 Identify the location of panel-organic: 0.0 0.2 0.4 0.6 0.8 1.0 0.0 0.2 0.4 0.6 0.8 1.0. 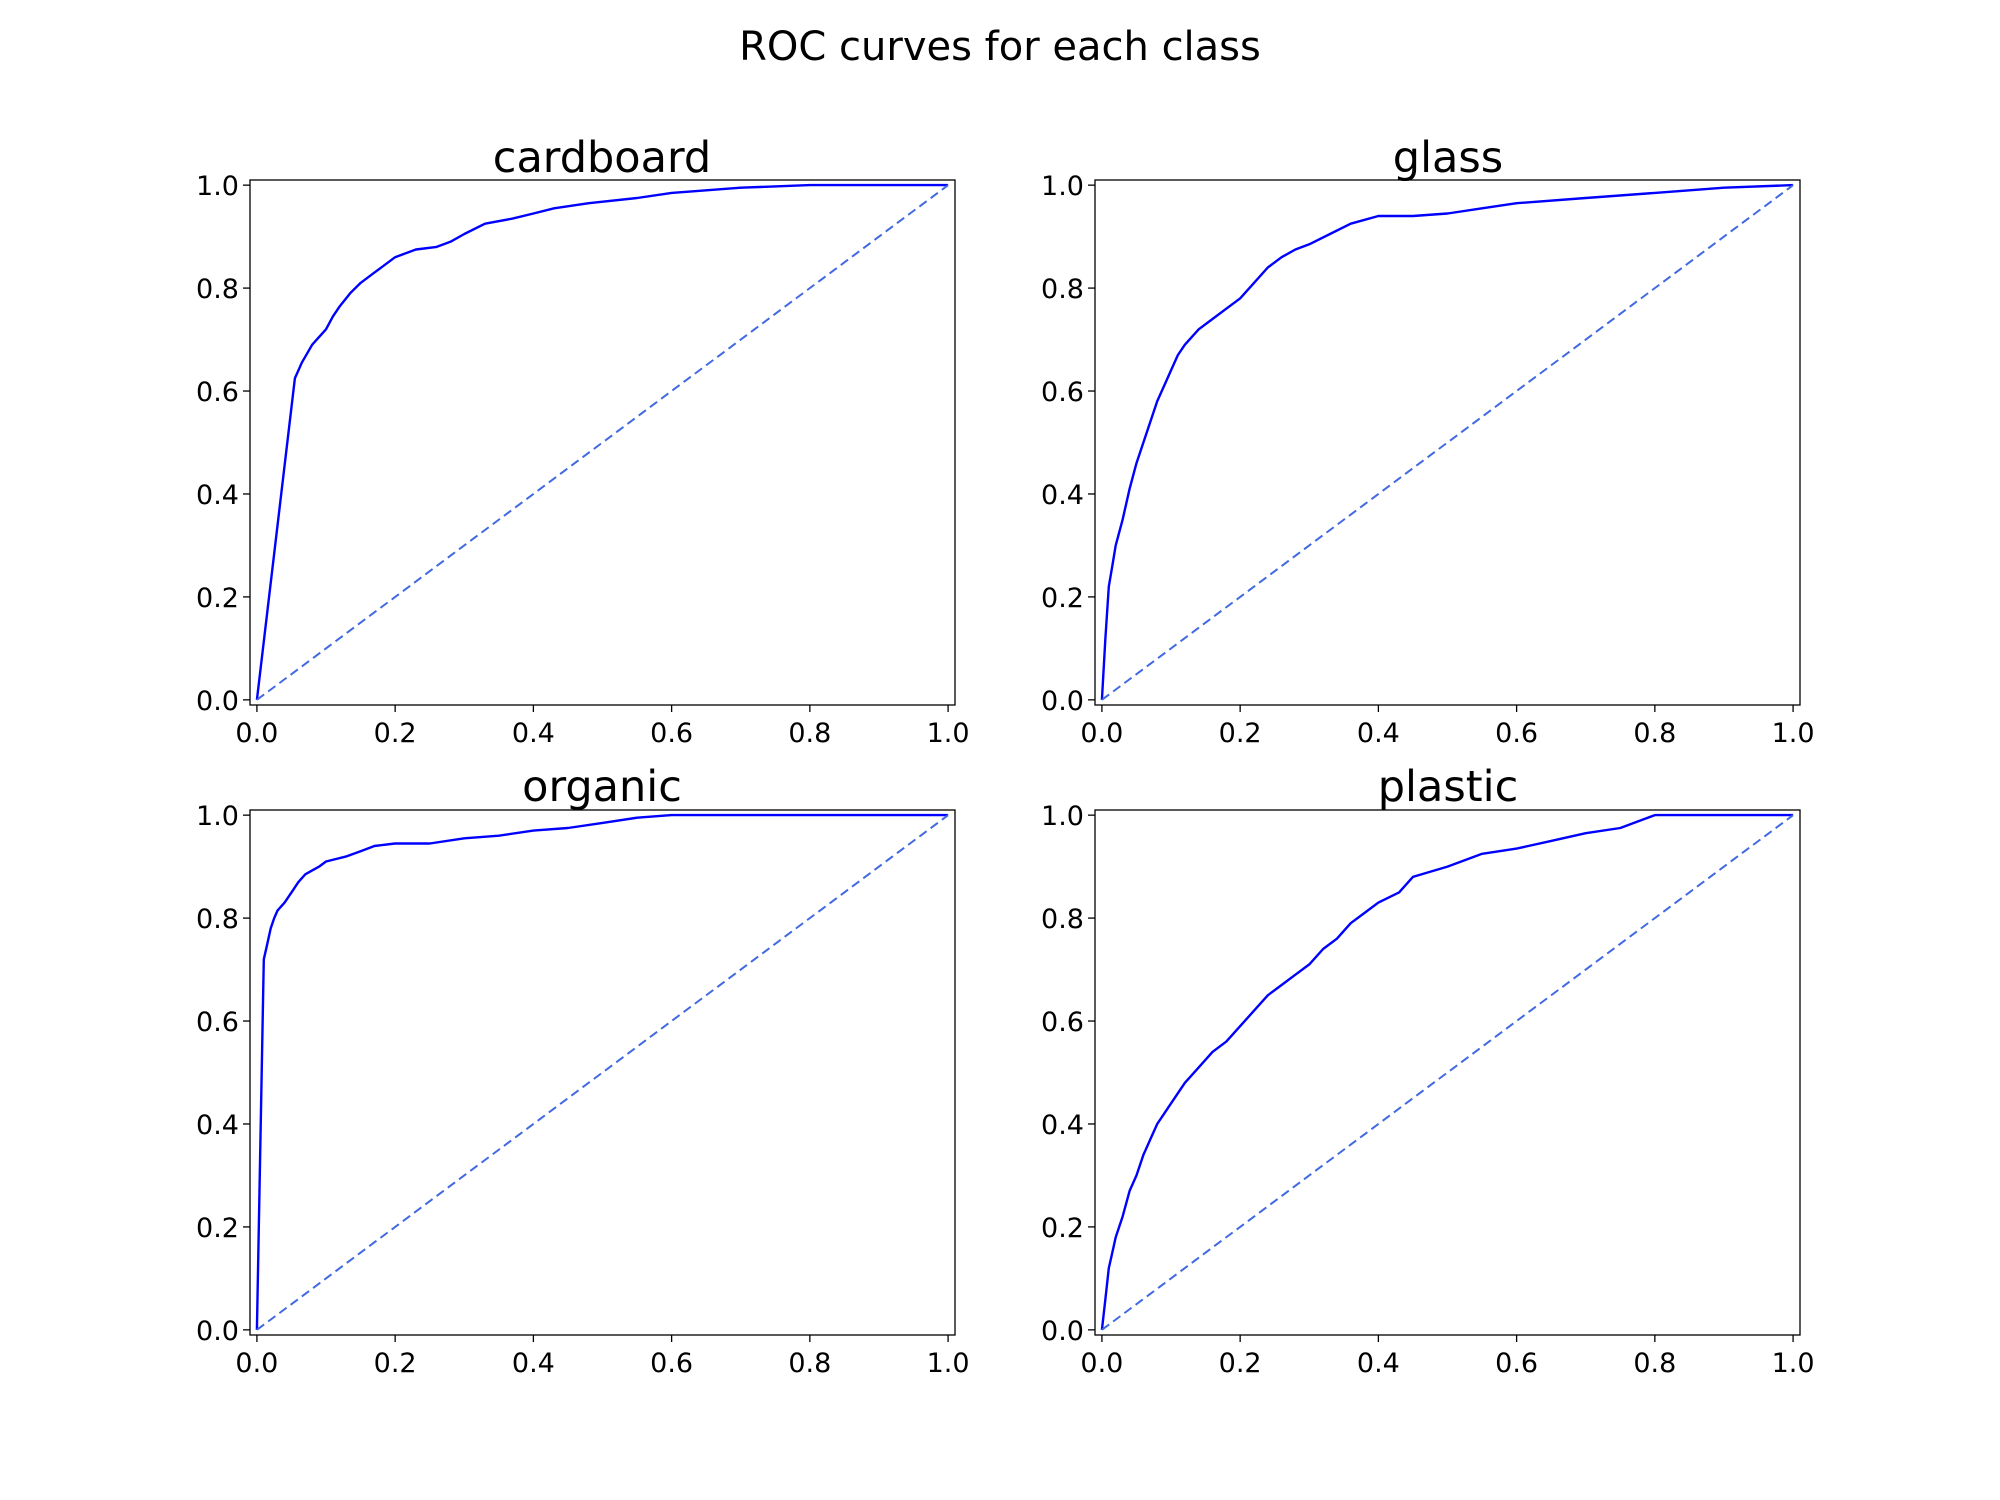
(583, 1090).